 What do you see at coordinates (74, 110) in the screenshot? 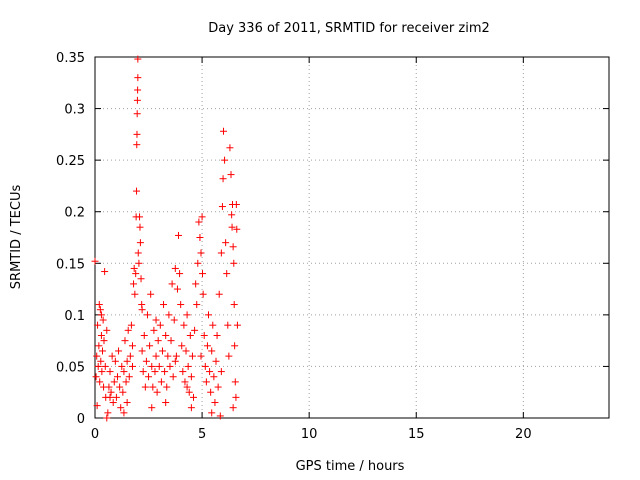
I see `y-tick-label: 0.3` at bounding box center [74, 110].